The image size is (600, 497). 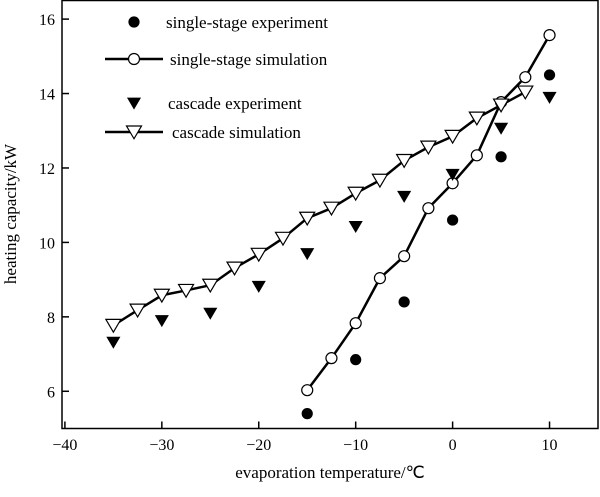 I want to click on y-tick-label: 6, so click(x=51, y=392).